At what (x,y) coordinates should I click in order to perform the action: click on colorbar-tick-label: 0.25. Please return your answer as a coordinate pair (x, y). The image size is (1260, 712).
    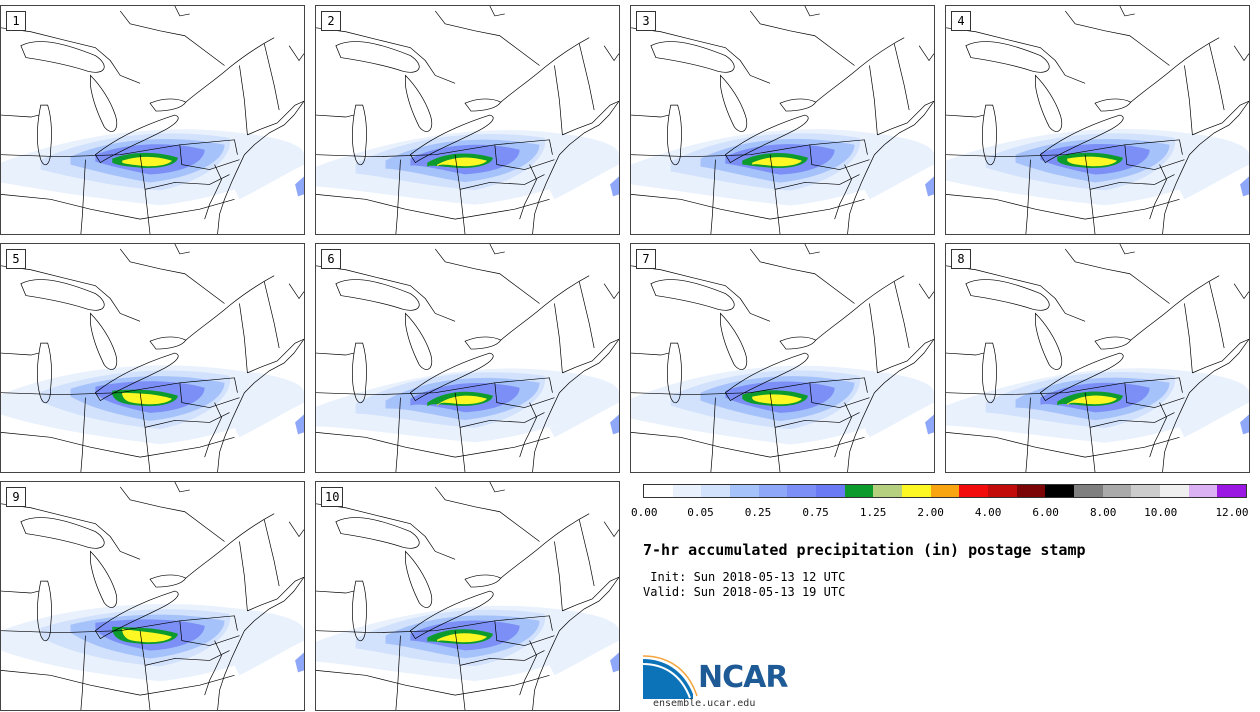
    Looking at the image, I should click on (758, 512).